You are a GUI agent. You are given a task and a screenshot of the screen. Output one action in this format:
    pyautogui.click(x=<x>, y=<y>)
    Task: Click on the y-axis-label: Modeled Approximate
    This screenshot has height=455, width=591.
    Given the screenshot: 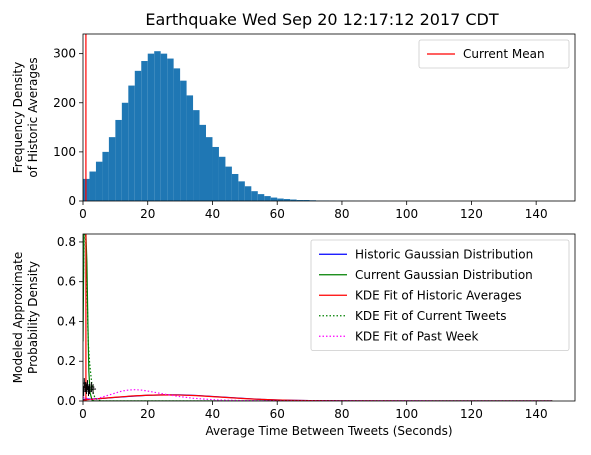 What is the action you would take?
    pyautogui.click(x=18, y=318)
    